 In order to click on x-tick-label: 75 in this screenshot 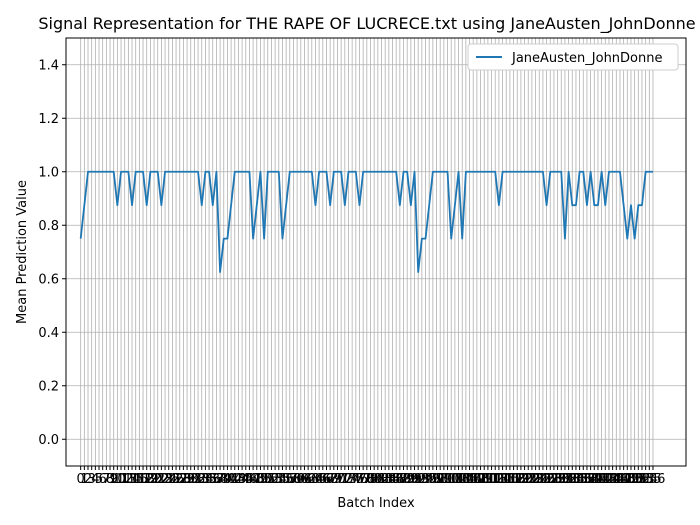, I will do `click(356, 479)`.